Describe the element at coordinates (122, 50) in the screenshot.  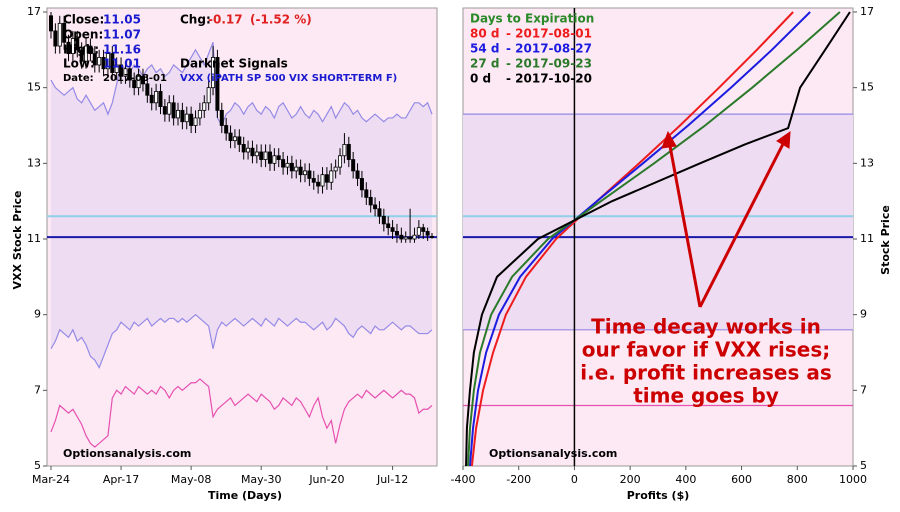
I see `high-value: 11.16` at that location.